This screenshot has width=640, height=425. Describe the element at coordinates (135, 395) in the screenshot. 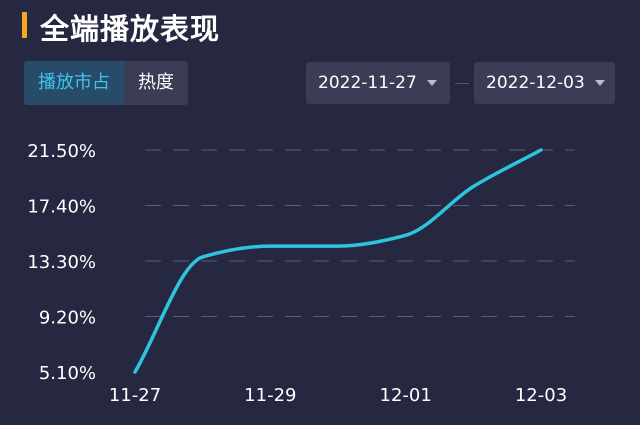

I see `x-tick-label: 11-27` at that location.